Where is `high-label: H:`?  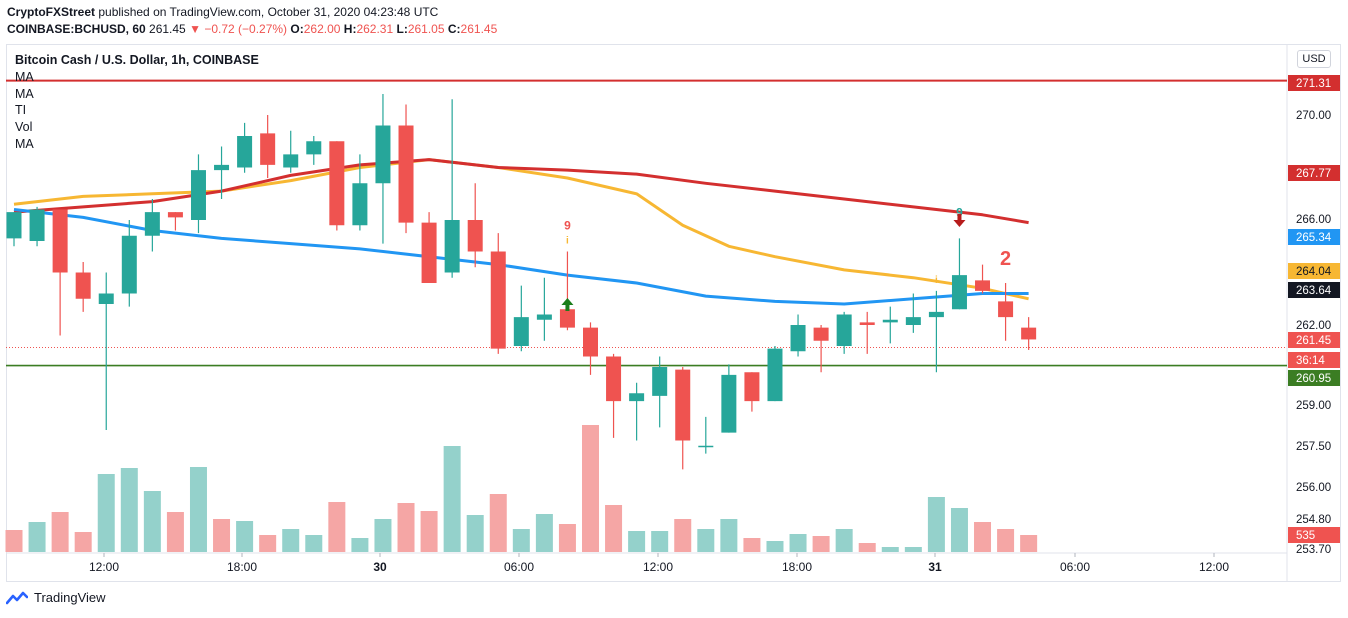
high-label: H: is located at coordinates (350, 29).